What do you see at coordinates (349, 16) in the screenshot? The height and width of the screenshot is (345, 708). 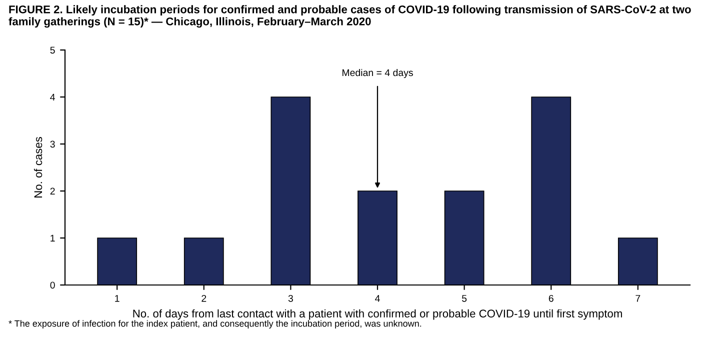 I see `chart-title: FIGURE 2. Likely incubation periods for confirmed and probable cases of COVID-19 following transmission of SARS-CoV-2 at two family gatherings (N = 15)* — Chicago, Illinois, February–March 2020` at bounding box center [349, 16].